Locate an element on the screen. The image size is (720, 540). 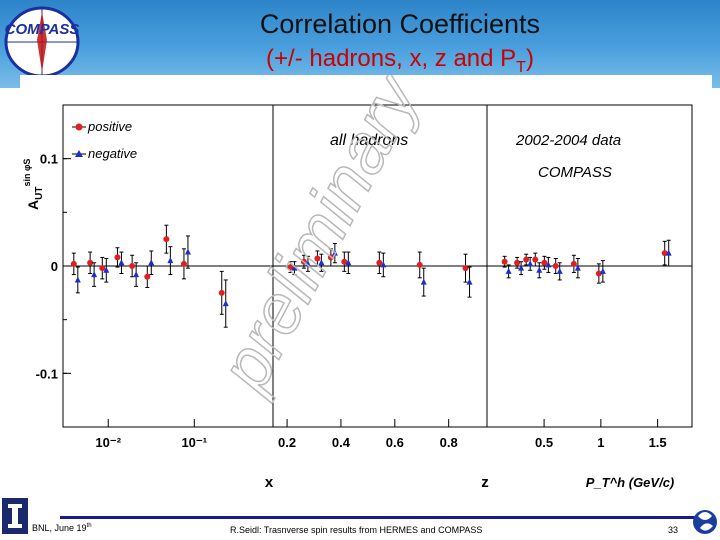
legend-positive: positive is located at coordinates (109, 126).